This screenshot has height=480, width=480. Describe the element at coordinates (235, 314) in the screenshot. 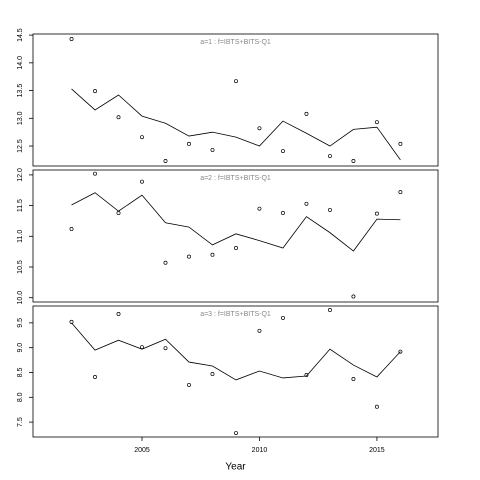

I see `panel-title: a=3 : f=IBTS+BITS-Q1` at that location.